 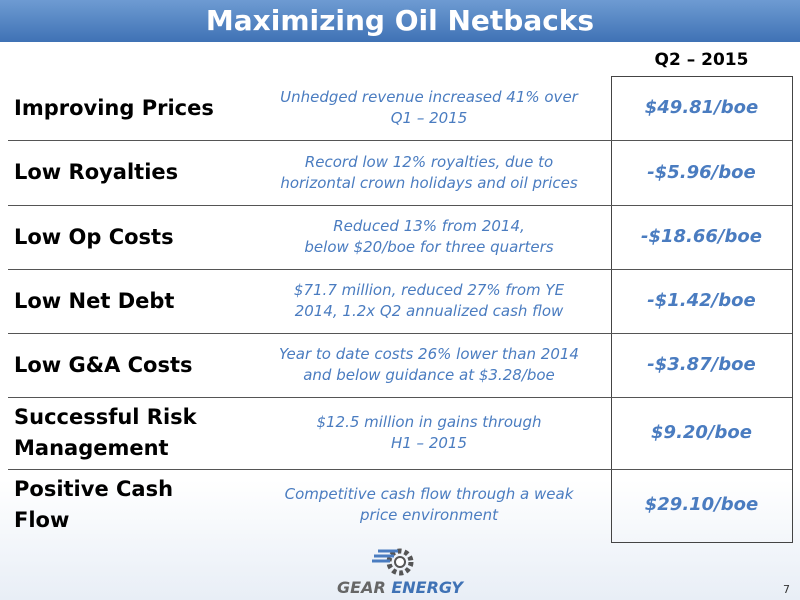 What do you see at coordinates (429, 182) in the screenshot?
I see `description-line: horizontal crown holidays and oil prices` at bounding box center [429, 182].